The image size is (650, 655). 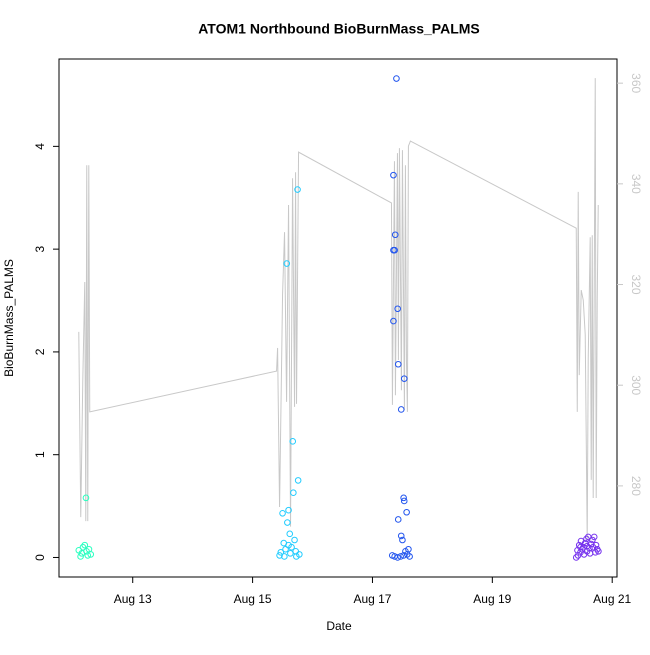 I want to click on x-tick-label: Aug 21, so click(x=612, y=599).